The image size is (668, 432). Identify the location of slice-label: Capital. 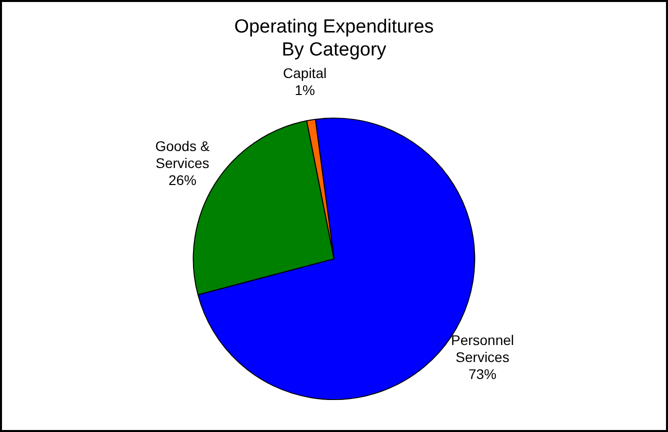
(305, 72).